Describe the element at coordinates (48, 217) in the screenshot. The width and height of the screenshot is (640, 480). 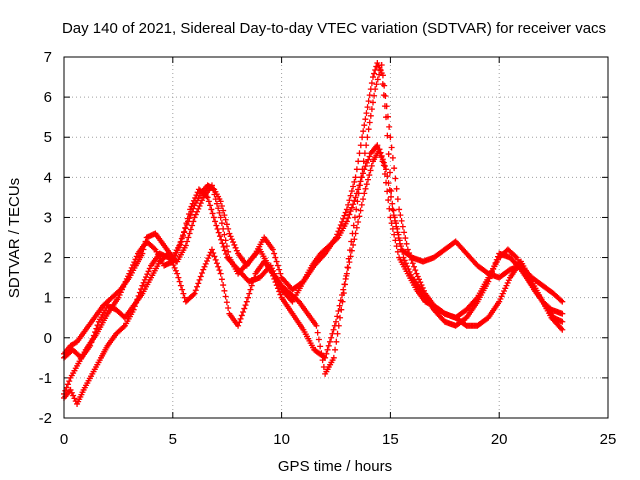
I see `y-tick-label: 3` at that location.